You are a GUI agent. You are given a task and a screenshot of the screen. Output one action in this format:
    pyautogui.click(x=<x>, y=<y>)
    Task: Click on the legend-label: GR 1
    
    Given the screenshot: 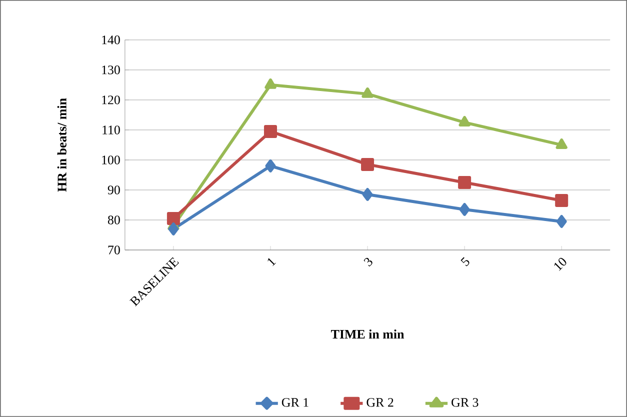 What is the action you would take?
    pyautogui.click(x=295, y=402)
    